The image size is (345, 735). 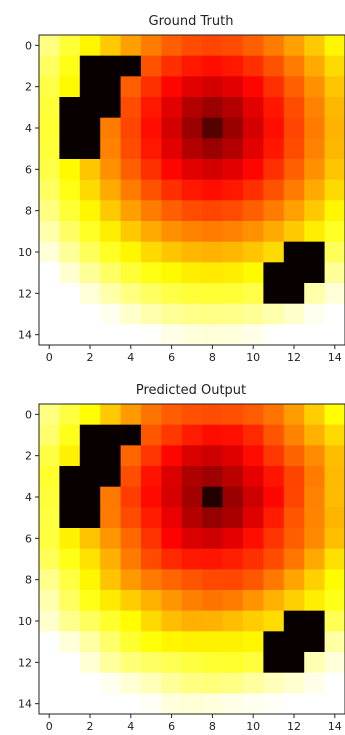 I want to click on x-tick-label: 4, so click(x=130, y=726).